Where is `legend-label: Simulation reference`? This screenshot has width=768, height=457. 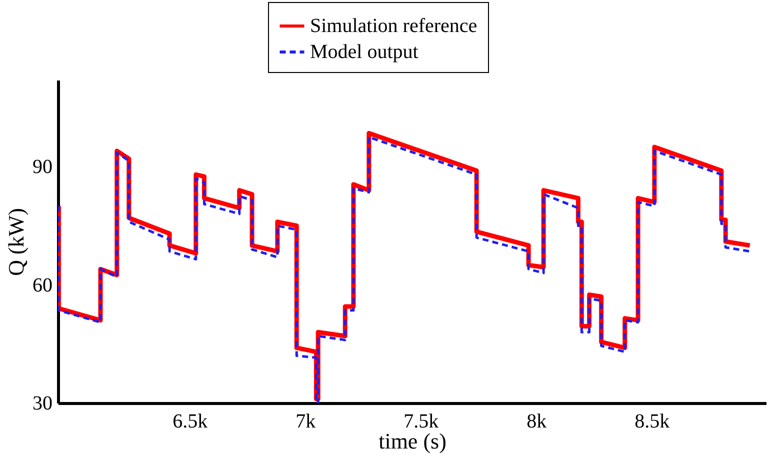
legend-label: Simulation reference is located at coordinates (394, 26).